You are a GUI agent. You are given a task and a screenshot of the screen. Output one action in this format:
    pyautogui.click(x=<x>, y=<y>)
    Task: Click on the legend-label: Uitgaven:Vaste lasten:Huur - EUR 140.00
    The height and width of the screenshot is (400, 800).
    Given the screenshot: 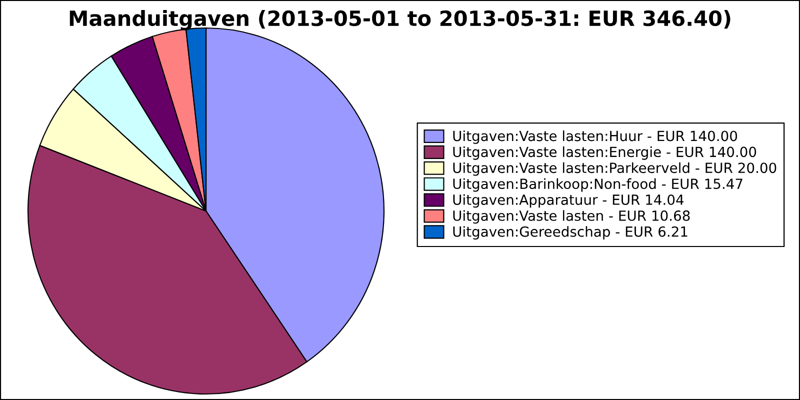 What is the action you would take?
    pyautogui.click(x=595, y=137)
    